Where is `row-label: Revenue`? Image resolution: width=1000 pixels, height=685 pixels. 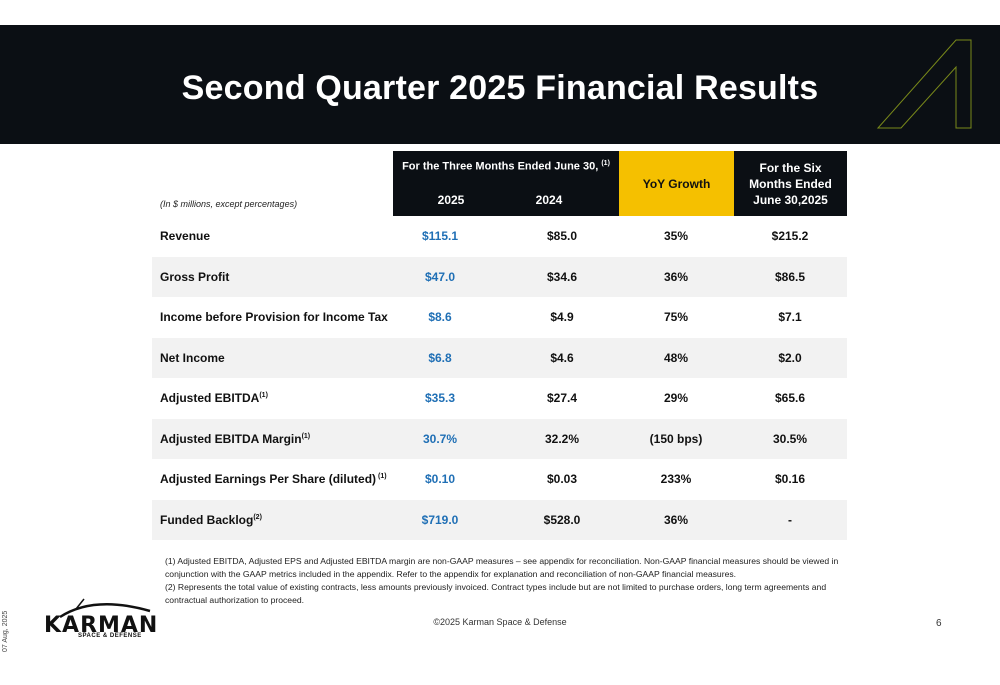
row-label: Revenue is located at coordinates (185, 236).